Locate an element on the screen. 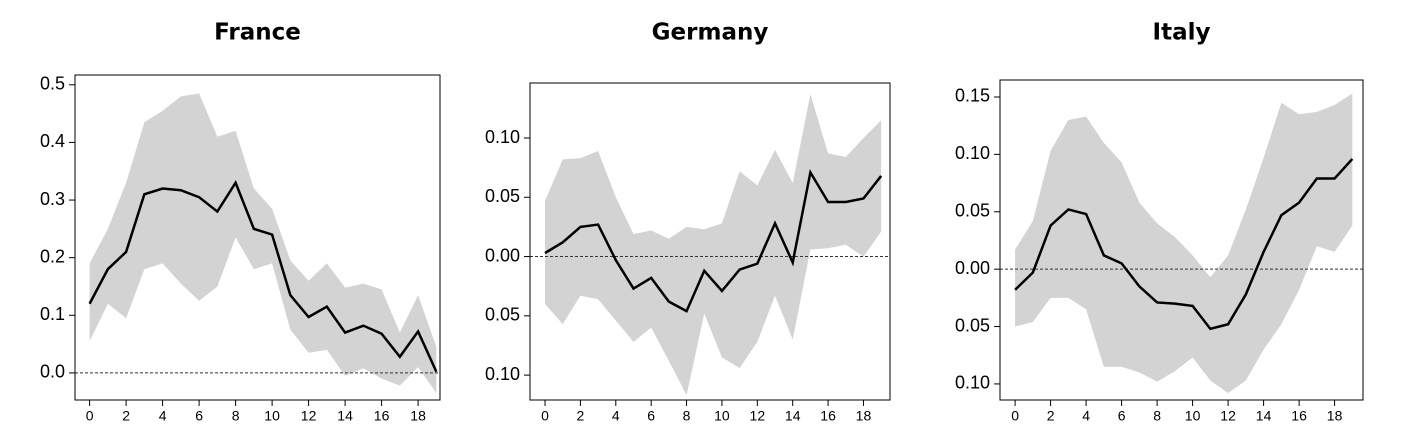  y-tick-label: 0.2 is located at coordinates (52, 256).